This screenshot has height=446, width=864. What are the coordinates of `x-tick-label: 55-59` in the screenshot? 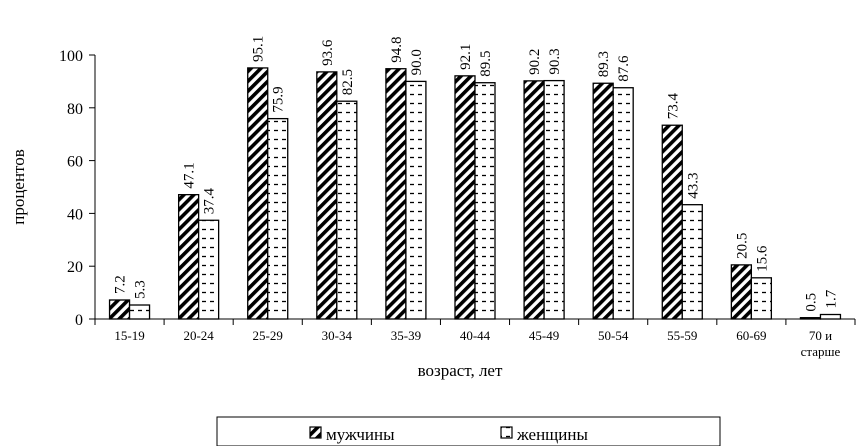 It's located at (682, 335).